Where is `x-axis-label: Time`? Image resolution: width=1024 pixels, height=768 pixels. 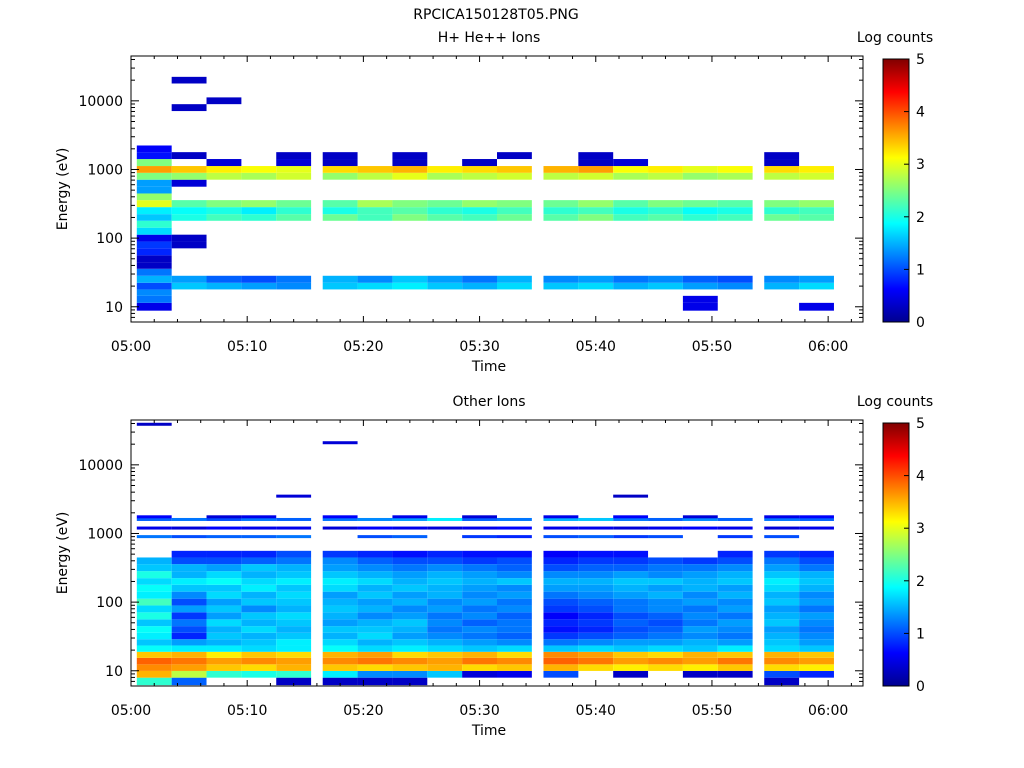
x-axis-label: Time is located at coordinates (488, 731).